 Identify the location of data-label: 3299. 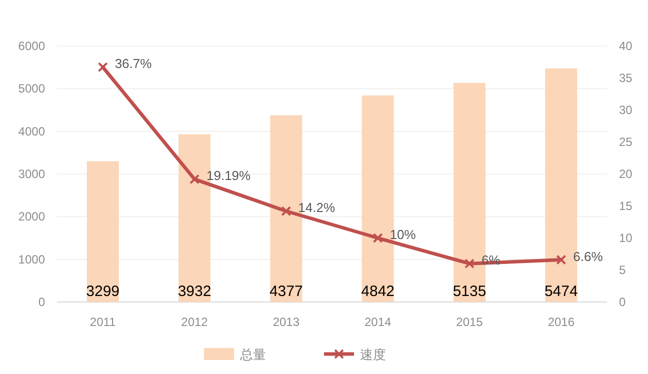
(103, 291).